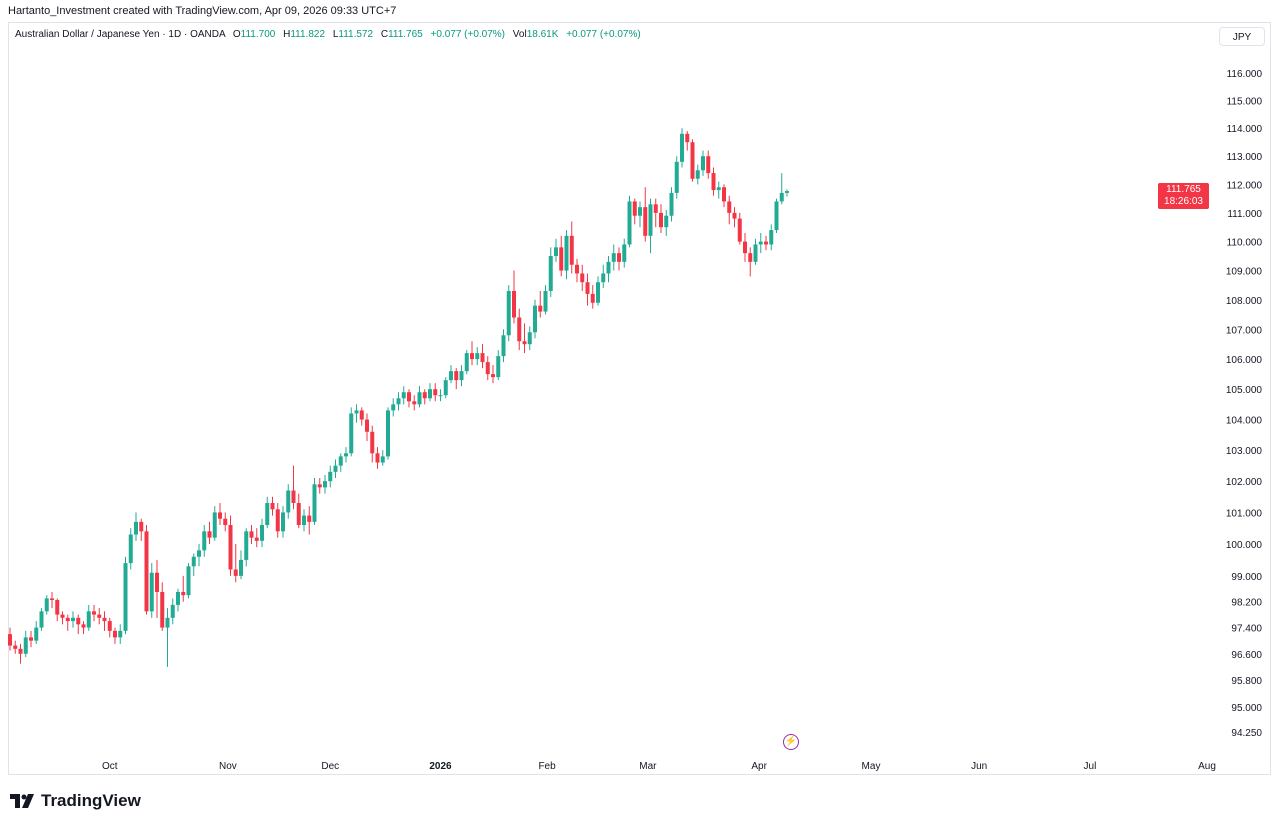 This screenshot has height=826, width=1280. Describe the element at coordinates (1244, 214) in the screenshot. I see `price-tick-label: 111.000` at that location.